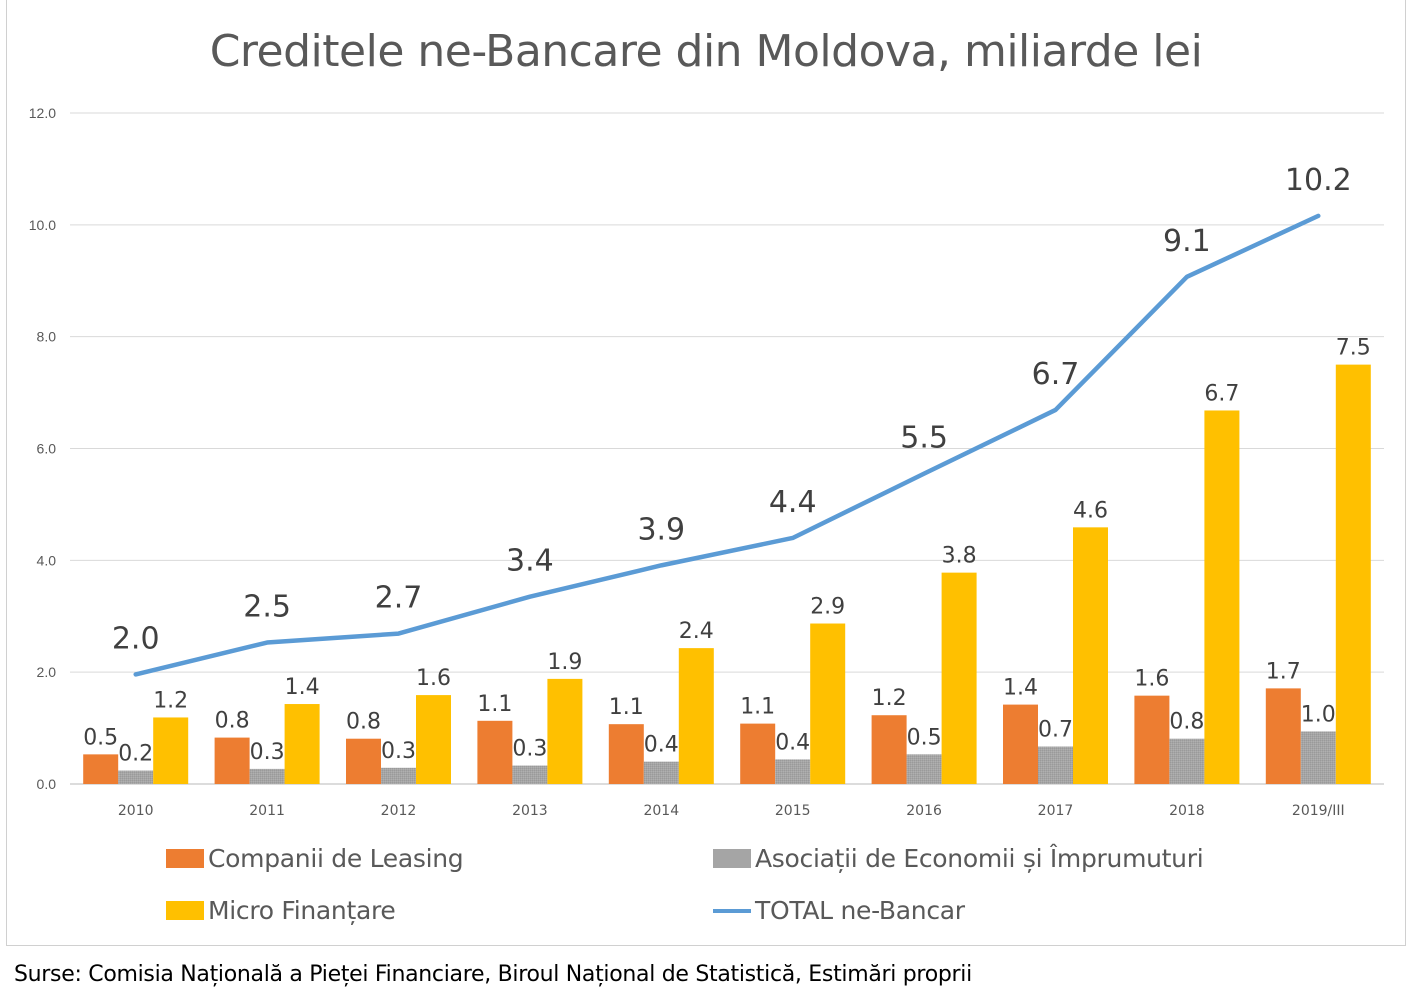 The width and height of the screenshot is (1408, 1006). Describe the element at coordinates (1187, 241) in the screenshot. I see `data-label-total-ne-bancar: 9.1` at that location.